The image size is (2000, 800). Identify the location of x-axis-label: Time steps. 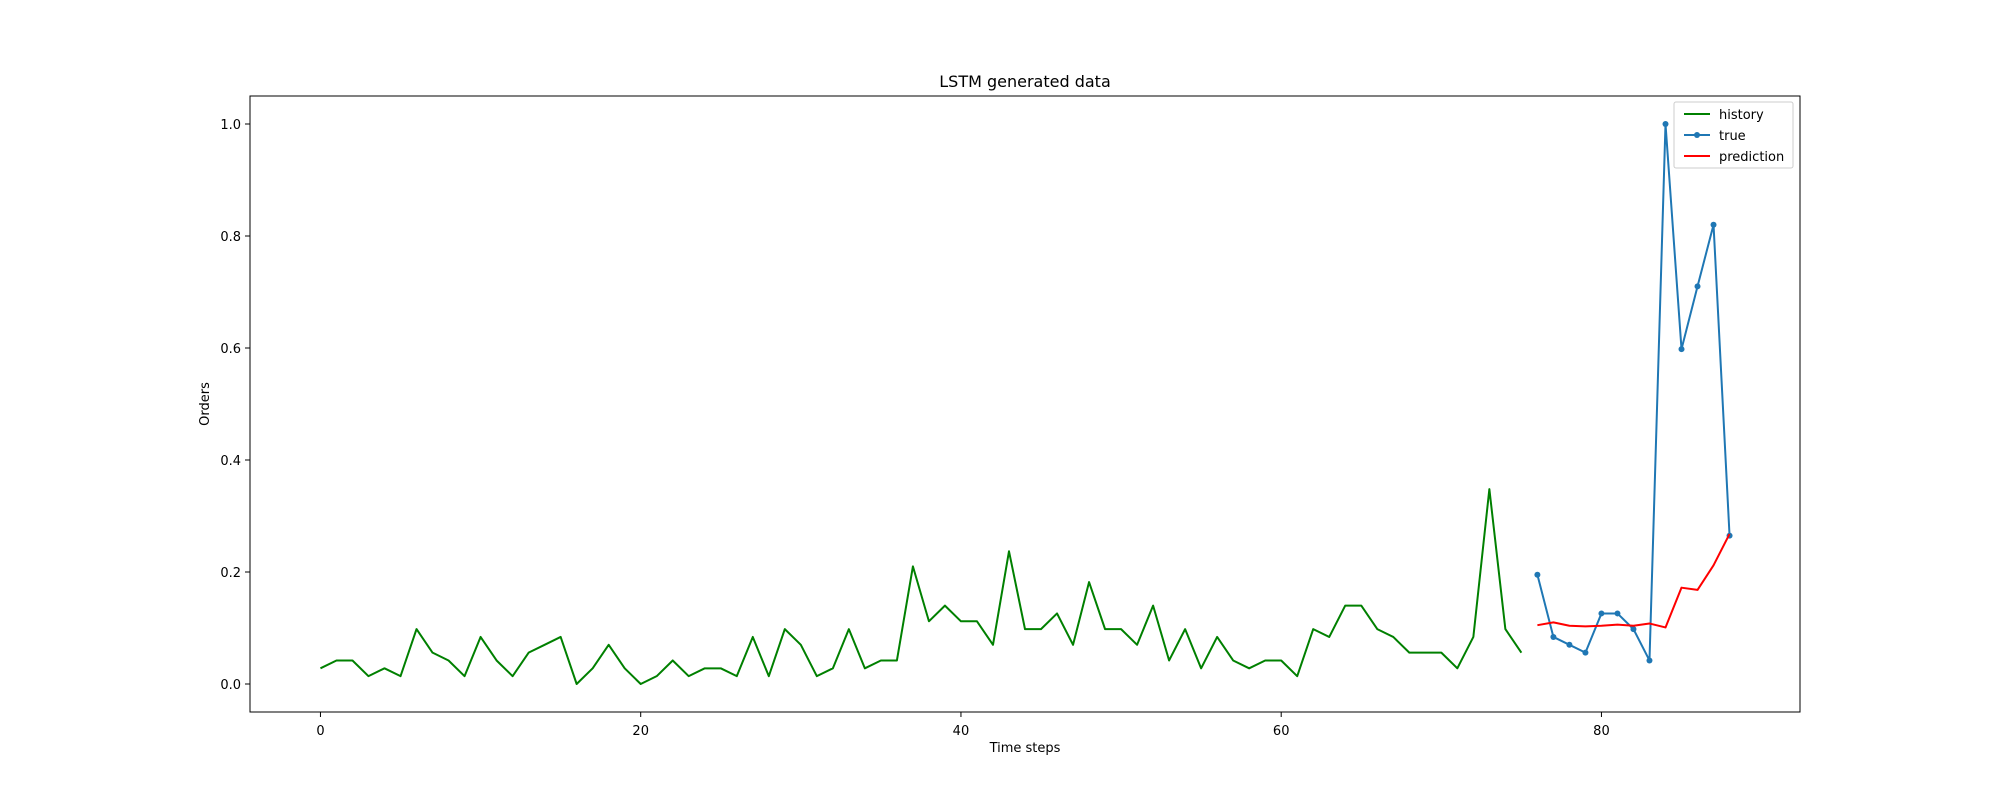
(1025, 748).